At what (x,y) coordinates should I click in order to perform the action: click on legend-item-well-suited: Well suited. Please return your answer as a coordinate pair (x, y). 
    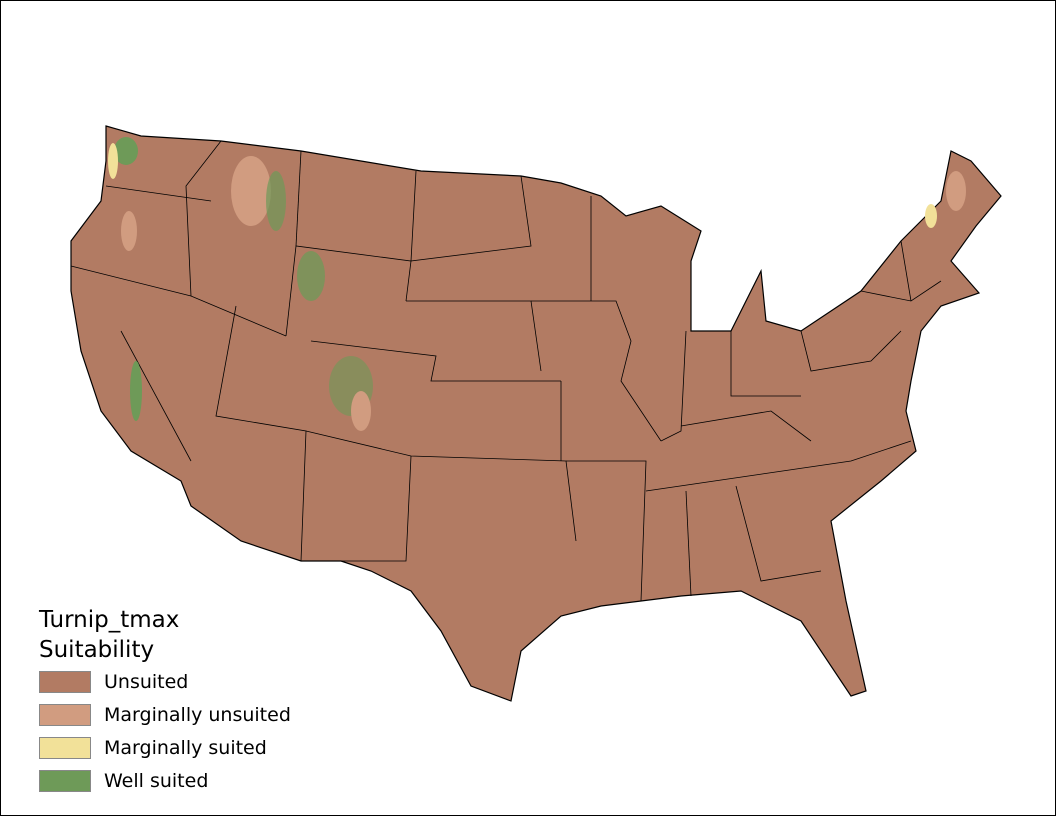
    Looking at the image, I should click on (165, 780).